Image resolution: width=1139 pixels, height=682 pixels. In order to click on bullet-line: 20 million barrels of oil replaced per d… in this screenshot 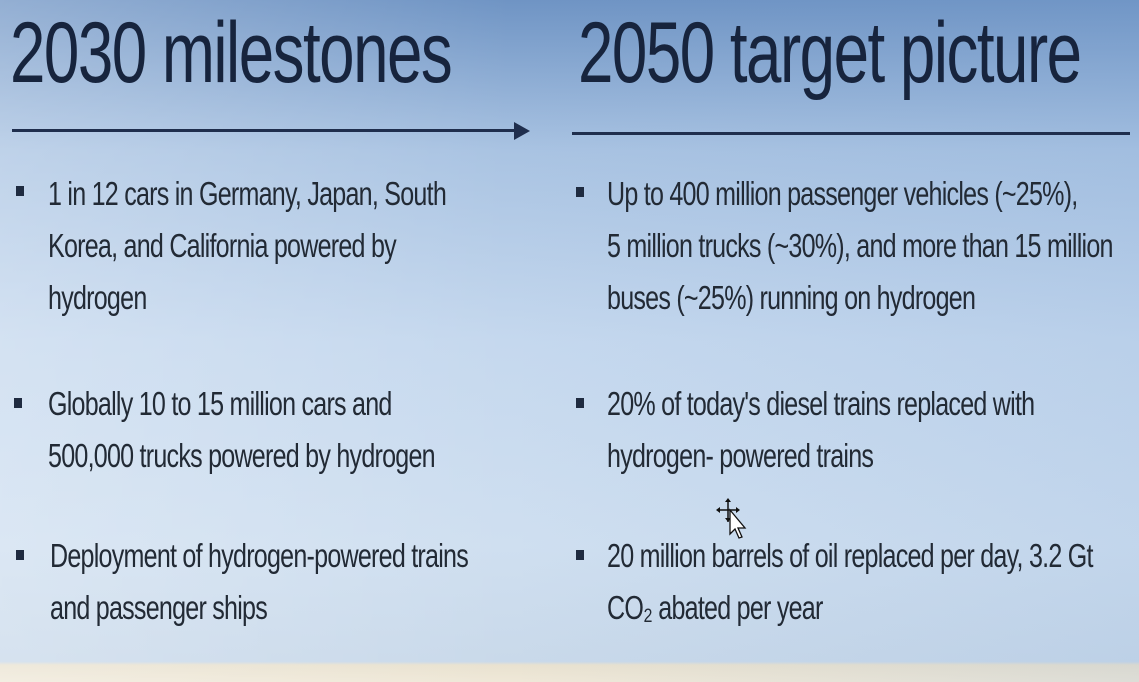, I will do `click(850, 555)`.